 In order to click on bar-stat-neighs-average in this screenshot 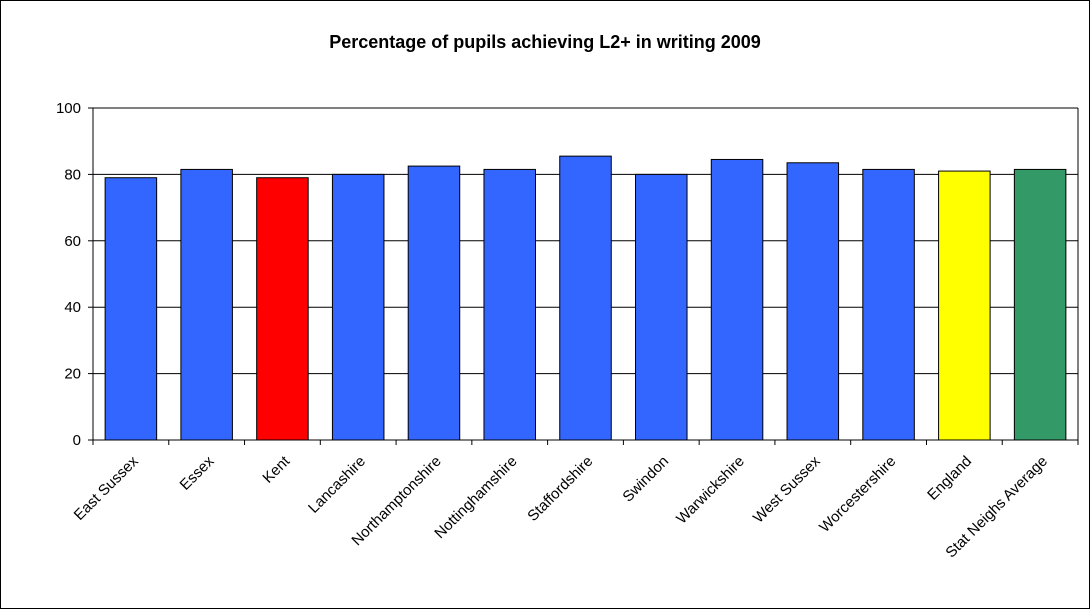, I will do `click(1040, 304)`.